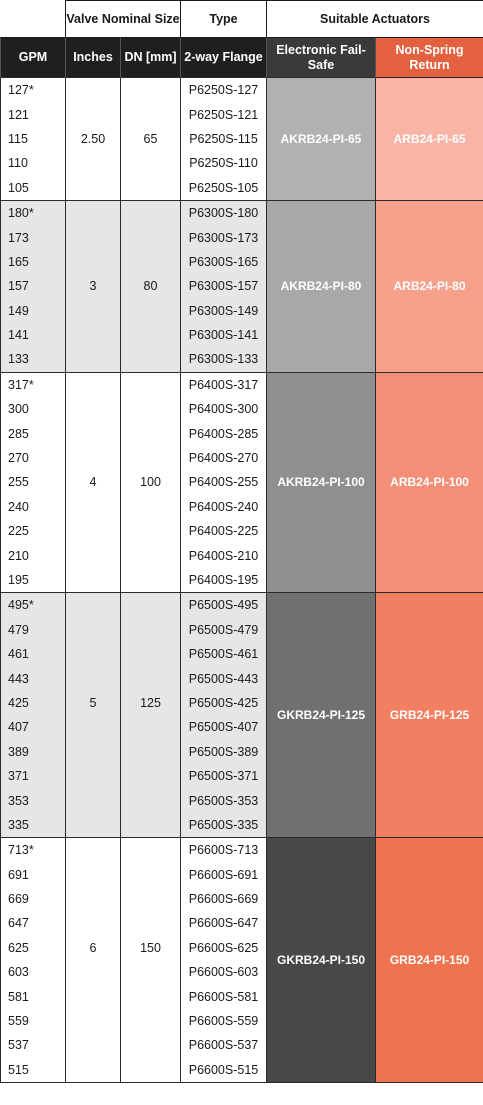 The image size is (483, 1105). I want to click on table-row: 479 P6500S-479, so click(241, 629).